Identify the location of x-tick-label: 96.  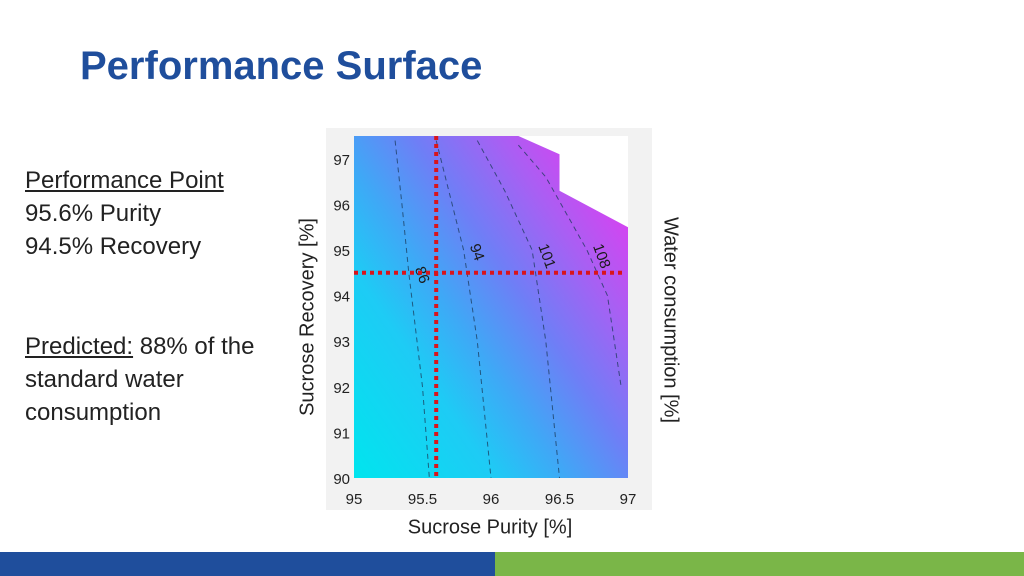
(491, 499).